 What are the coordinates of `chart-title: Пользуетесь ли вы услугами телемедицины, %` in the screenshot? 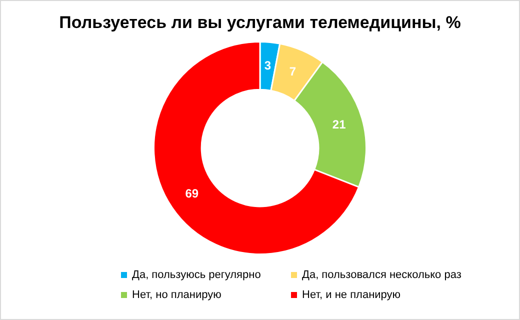 It's located at (260, 23).